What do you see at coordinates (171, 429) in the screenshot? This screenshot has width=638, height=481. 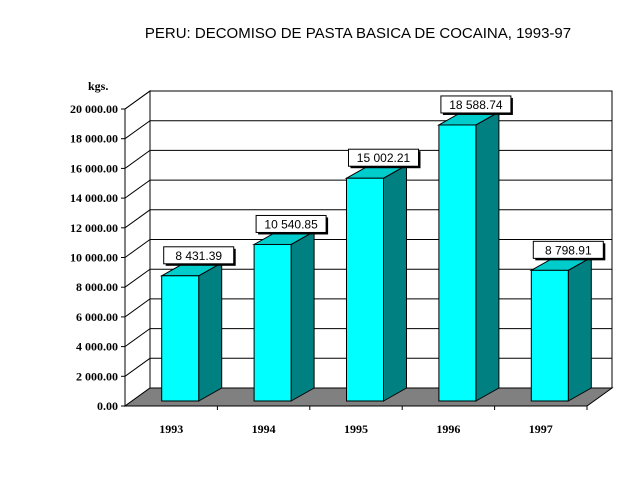 I see `x-tick-label: 1993` at bounding box center [171, 429].